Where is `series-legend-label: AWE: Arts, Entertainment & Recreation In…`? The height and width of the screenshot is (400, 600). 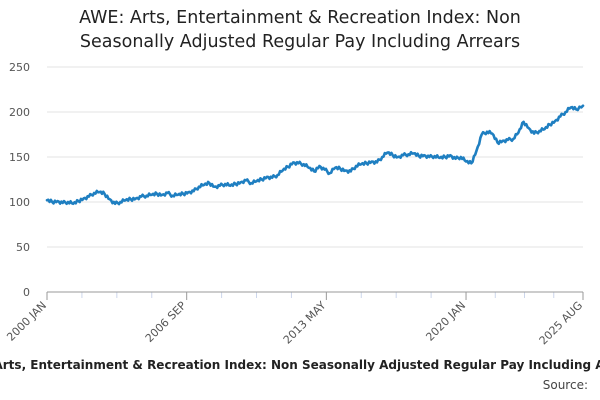 series-legend-label: AWE: Arts, Entertainment & Recreation In… is located at coordinates (300, 365).